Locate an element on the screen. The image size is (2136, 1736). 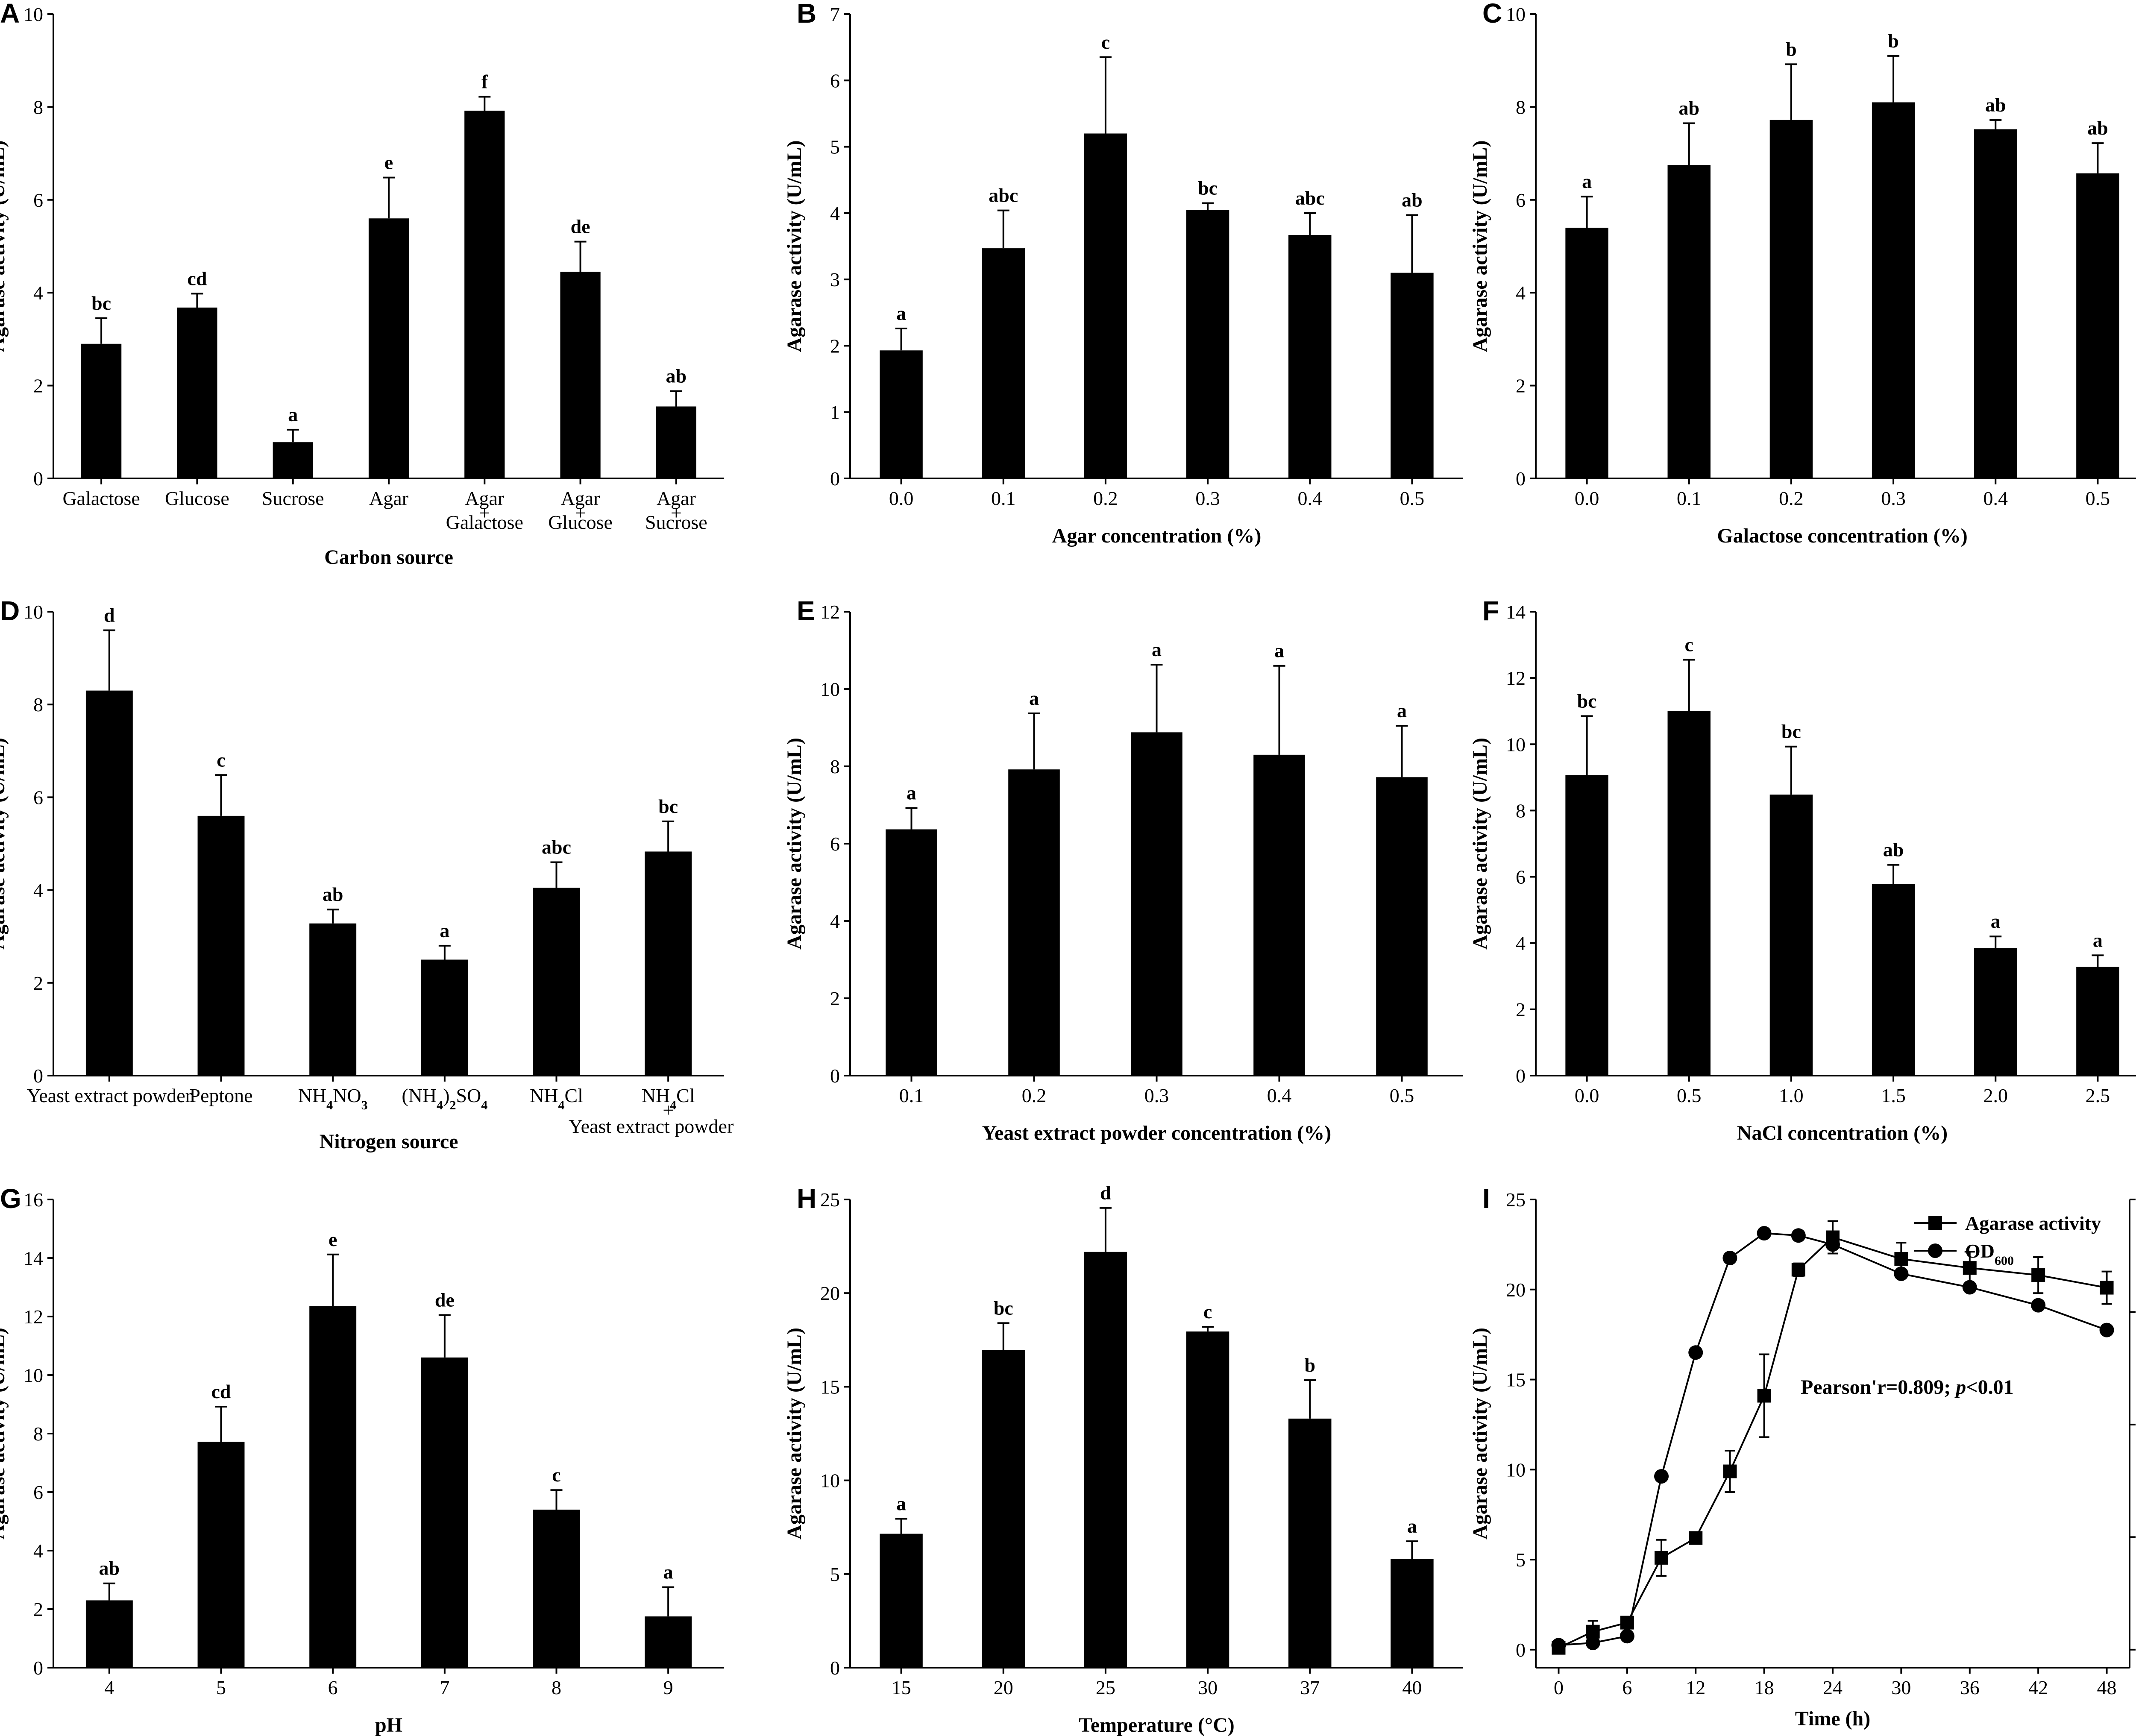
y-tick-label: 25 is located at coordinates (830, 1200).